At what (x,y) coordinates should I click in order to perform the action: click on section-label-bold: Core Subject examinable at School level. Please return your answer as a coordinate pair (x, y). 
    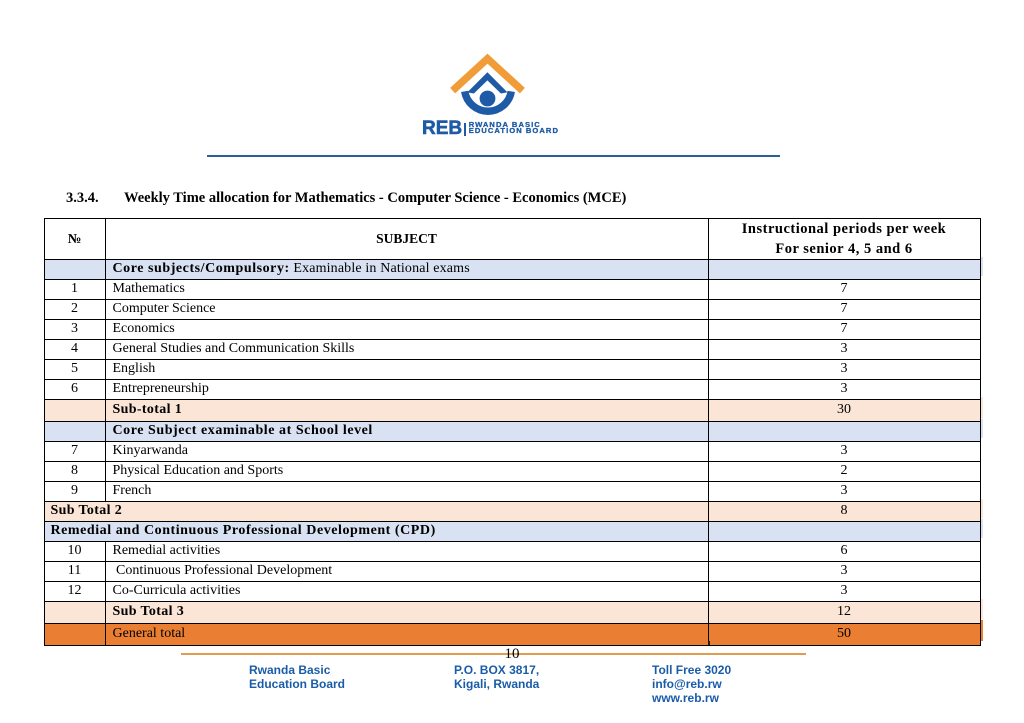
    Looking at the image, I should click on (242, 430).